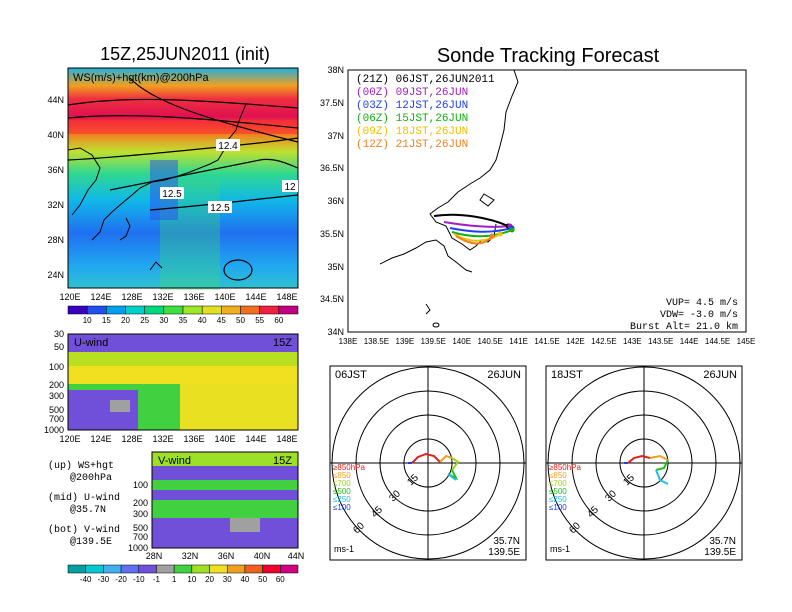 The height and width of the screenshot is (612, 792). I want to click on v-ytick: 300, so click(140, 514).